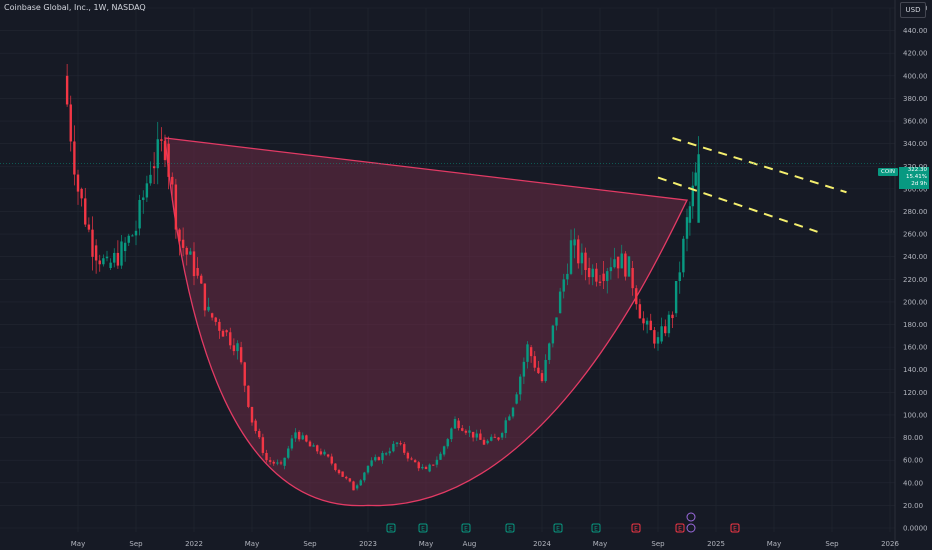 The width and height of the screenshot is (932, 550). What do you see at coordinates (915, 415) in the screenshot?
I see `y-tick-label: 100.00` at bounding box center [915, 415].